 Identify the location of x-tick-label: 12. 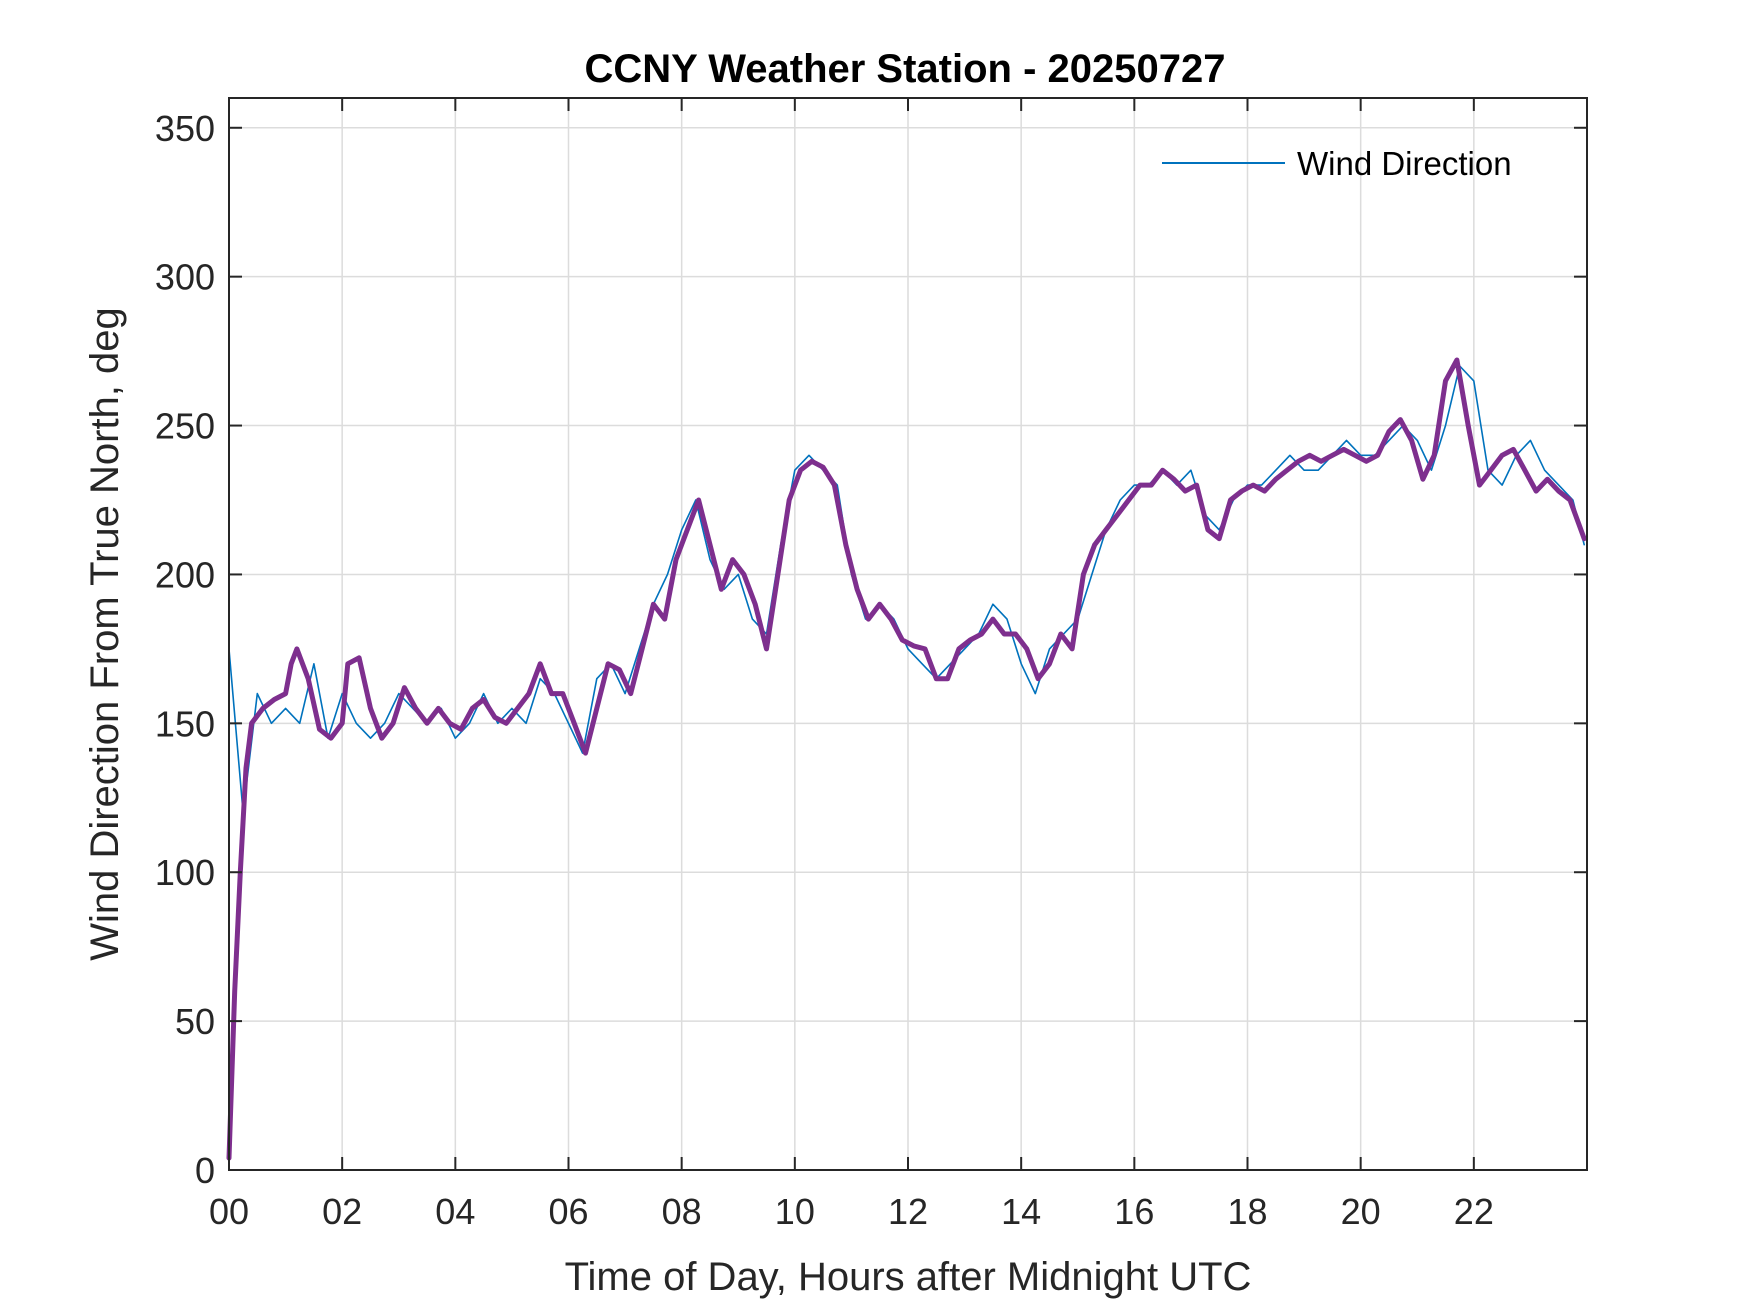
(908, 1211).